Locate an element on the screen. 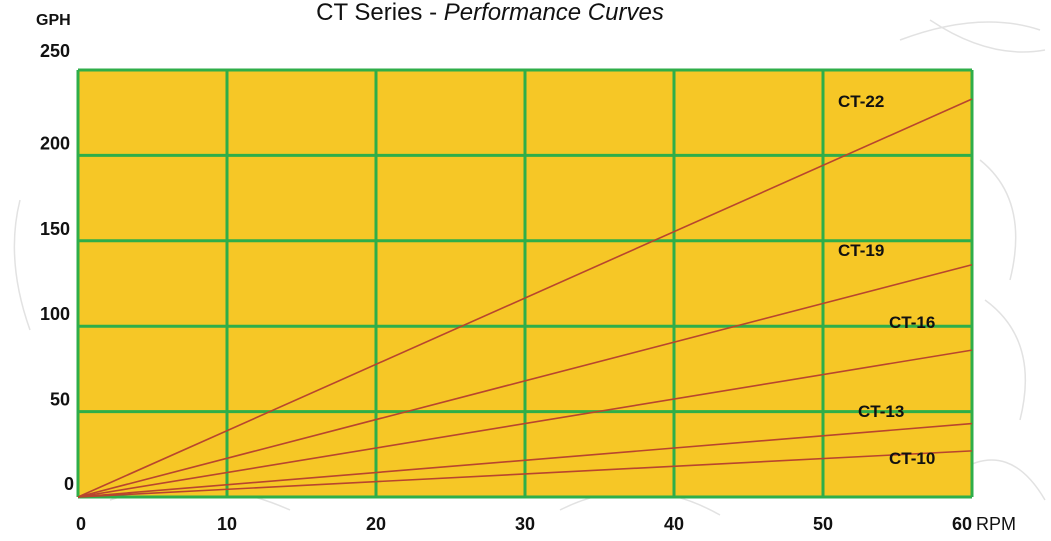 The height and width of the screenshot is (541, 1051). series-labels: CT-22 CT-19 CT-16 CT-13 CT-10 is located at coordinates (886, 280).